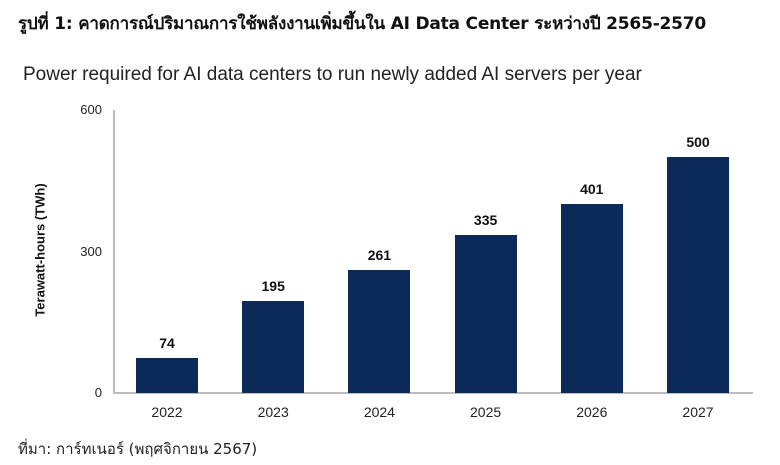  Describe the element at coordinates (433, 393) in the screenshot. I see `x-axis-line` at that location.